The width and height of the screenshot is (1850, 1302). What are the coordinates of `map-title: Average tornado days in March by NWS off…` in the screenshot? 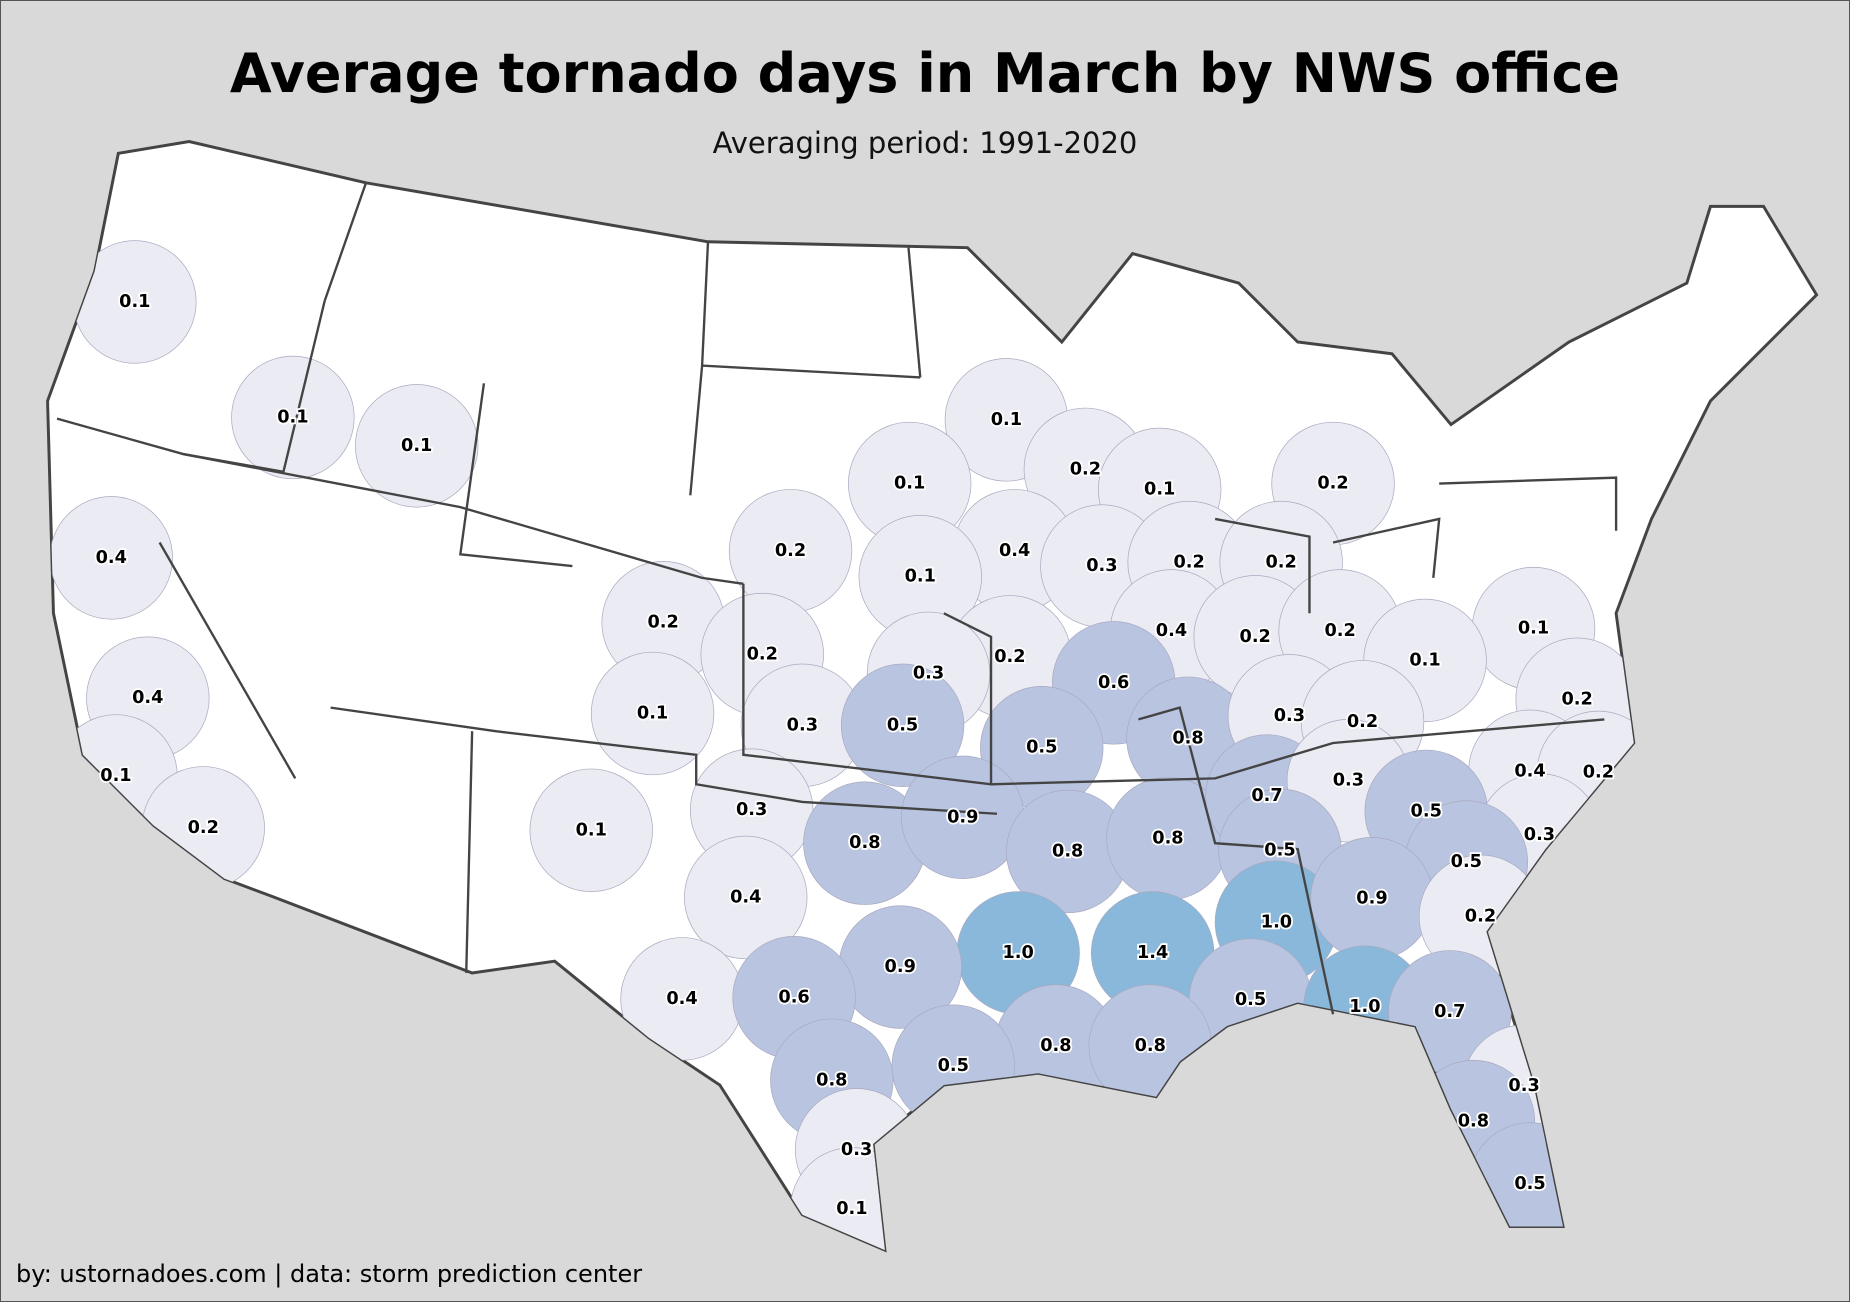 It's located at (925, 73).